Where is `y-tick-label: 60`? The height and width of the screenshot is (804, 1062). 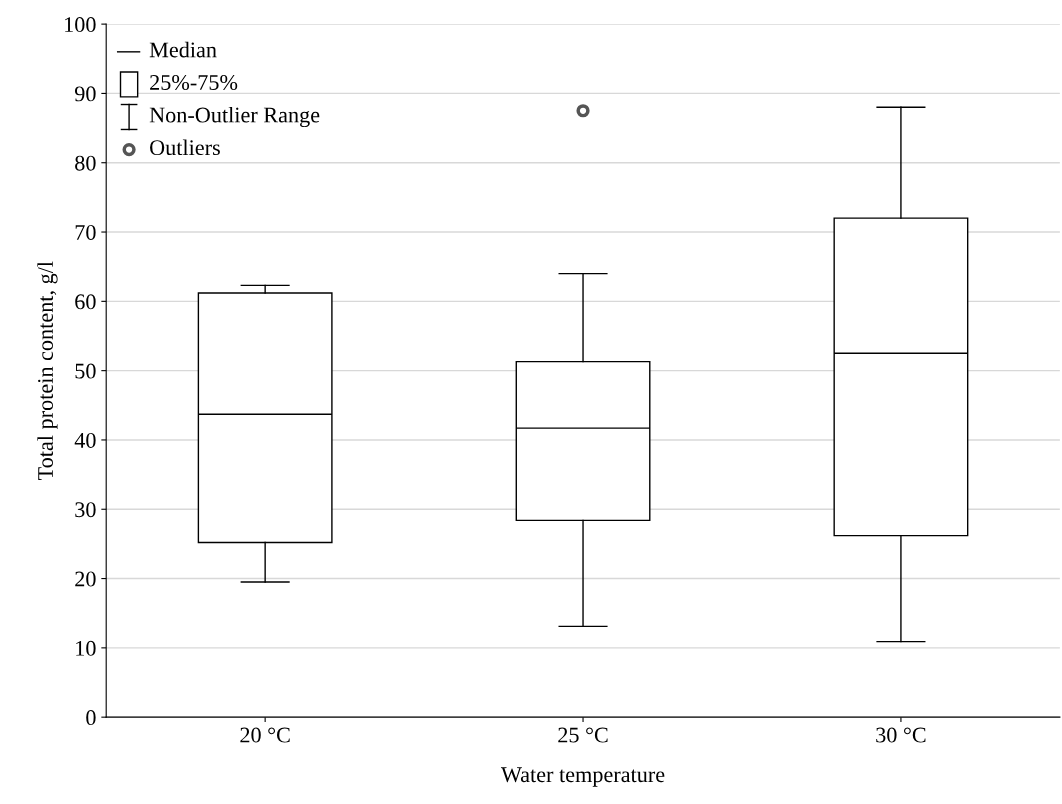
y-tick-label: 60 is located at coordinates (85, 302).